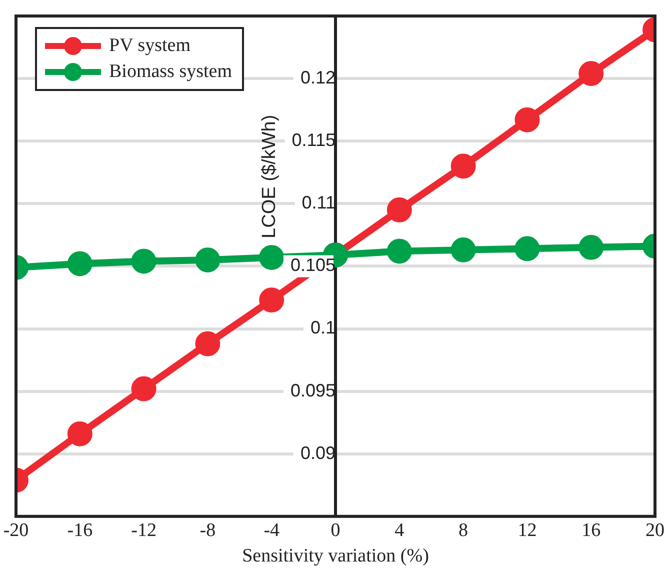 The image size is (671, 576). Describe the element at coordinates (313, 390) in the screenshot. I see `y-tick-label: 0.095` at that location.